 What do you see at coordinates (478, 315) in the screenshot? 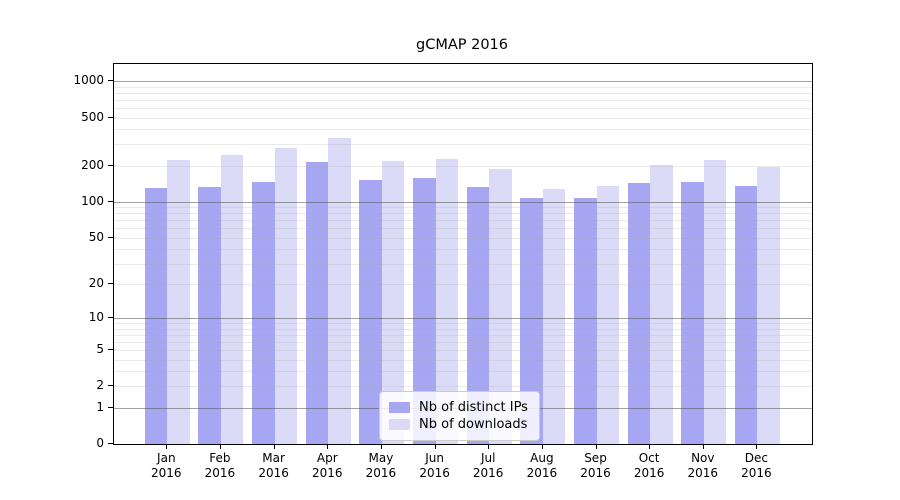
I see `bar-ips-jul` at bounding box center [478, 315].